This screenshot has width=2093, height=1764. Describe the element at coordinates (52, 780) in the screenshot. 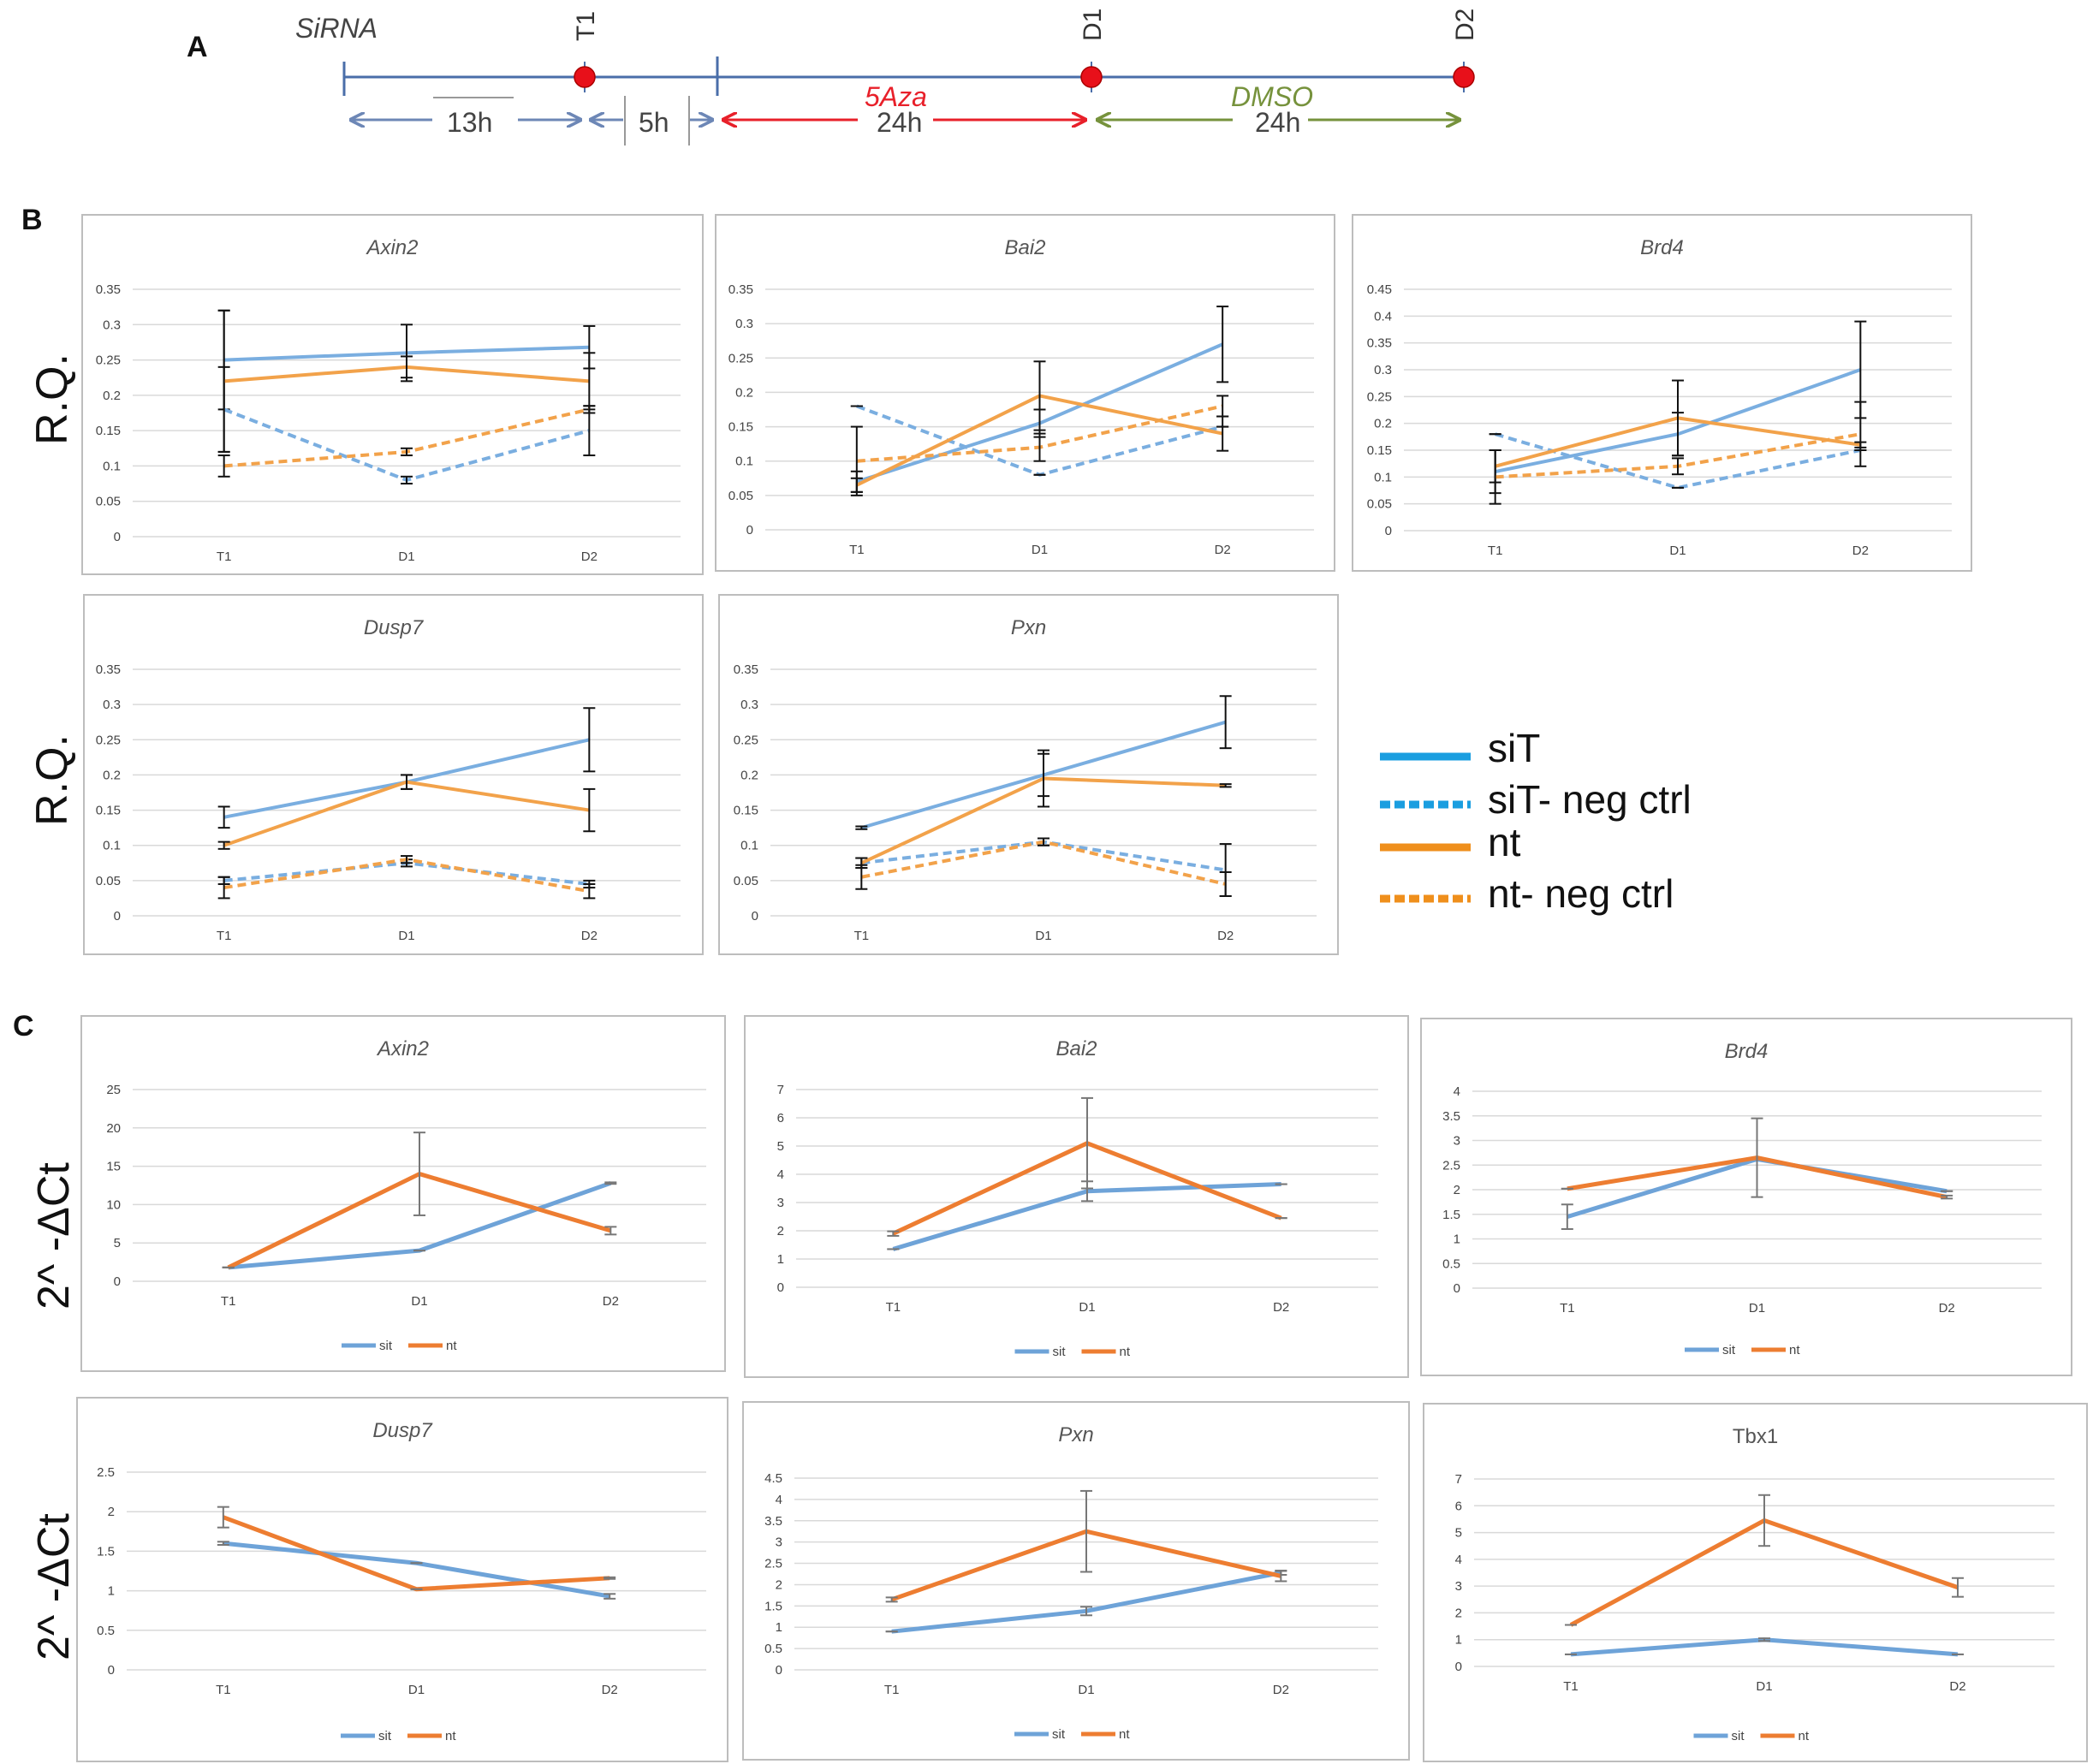

I see `ylabel-b-row2: R.Q.` at that location.